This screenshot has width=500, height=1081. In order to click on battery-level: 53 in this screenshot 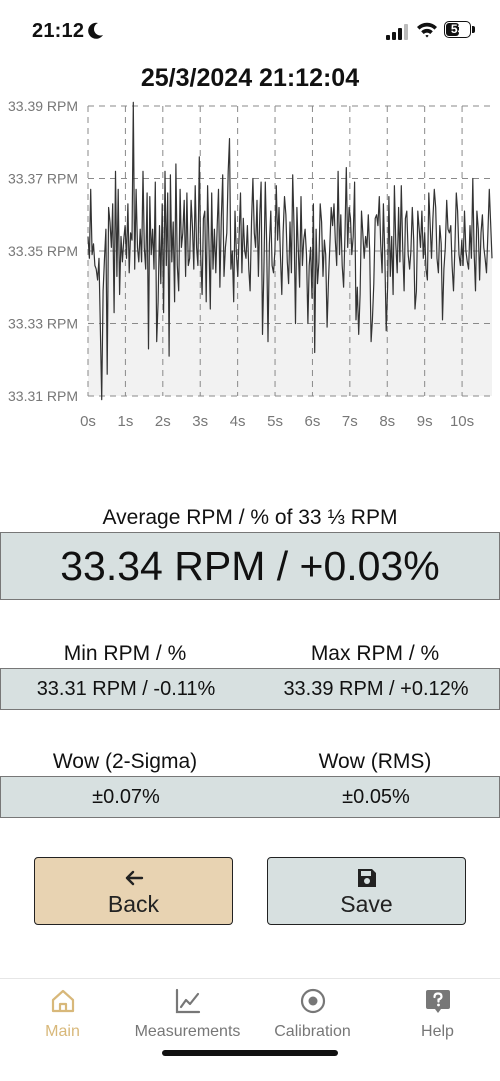, I will do `click(457, 29)`.